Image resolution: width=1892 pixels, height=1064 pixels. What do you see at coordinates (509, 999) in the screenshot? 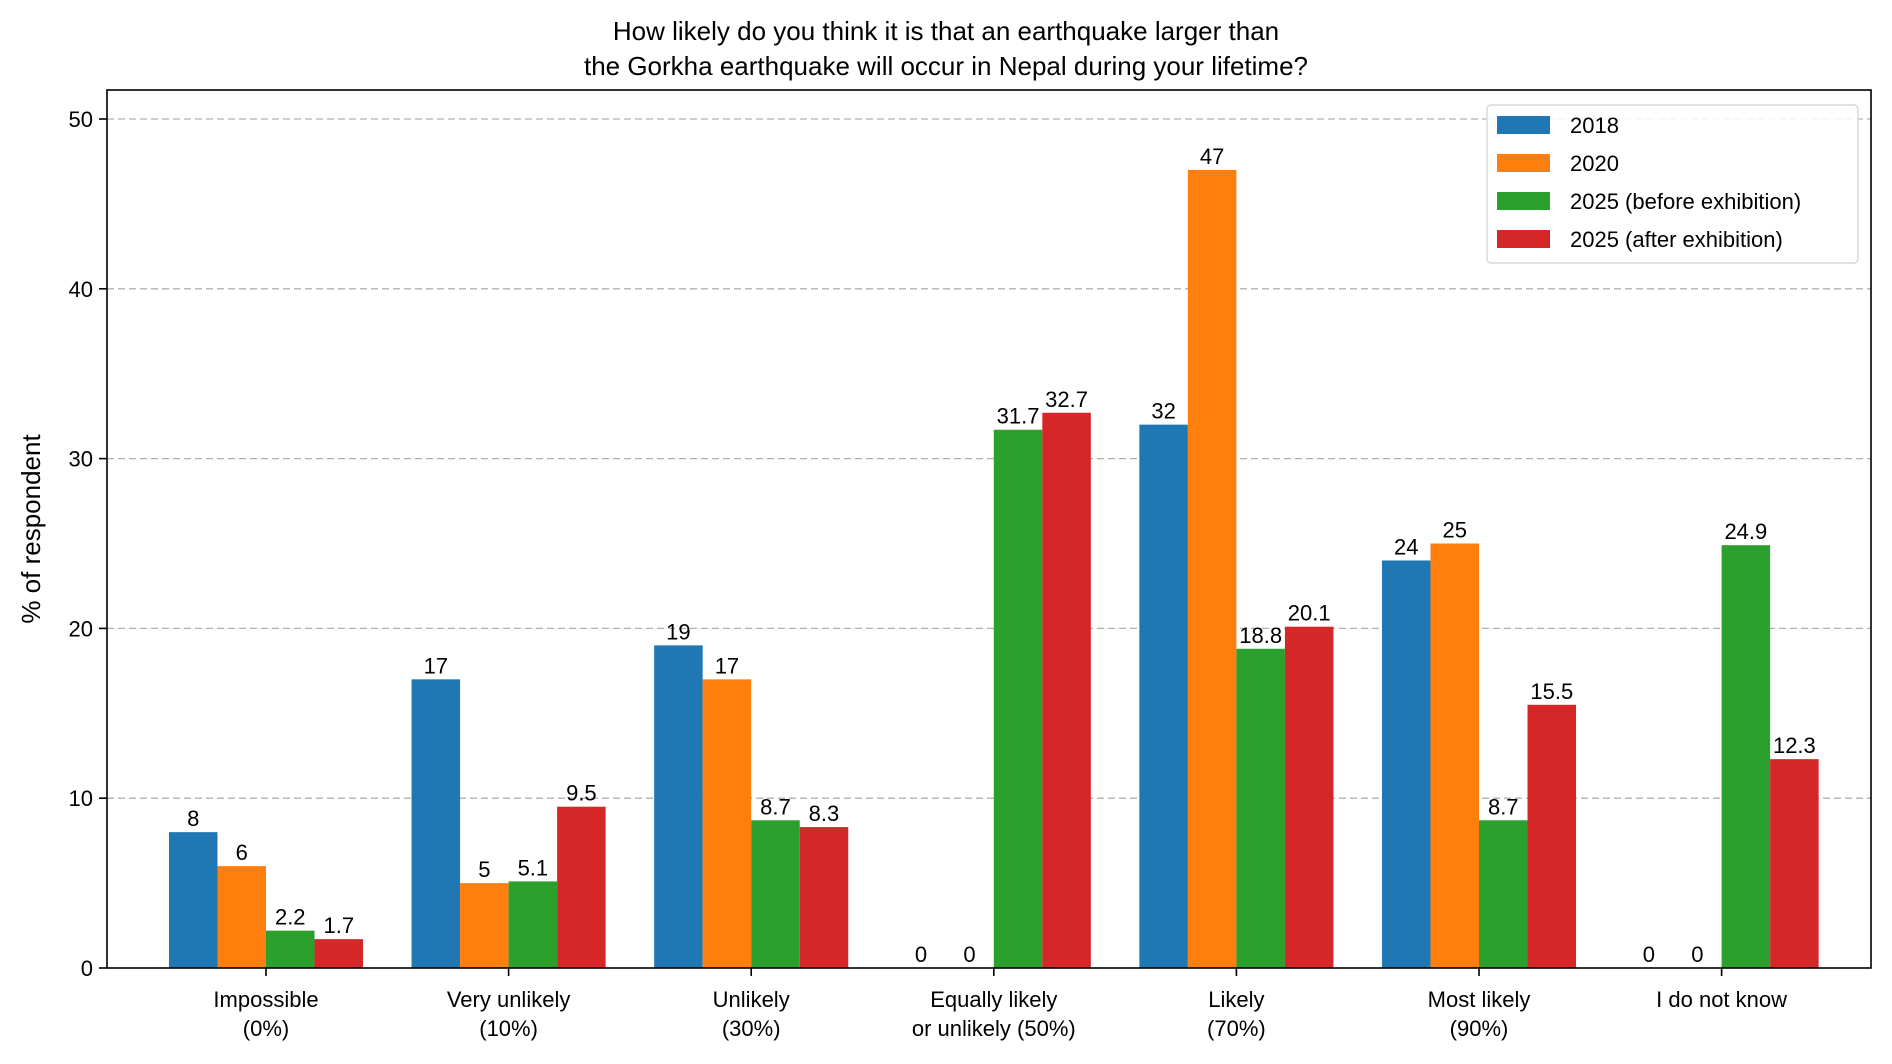
I see `x-tick-label: Very unlikely` at bounding box center [509, 999].